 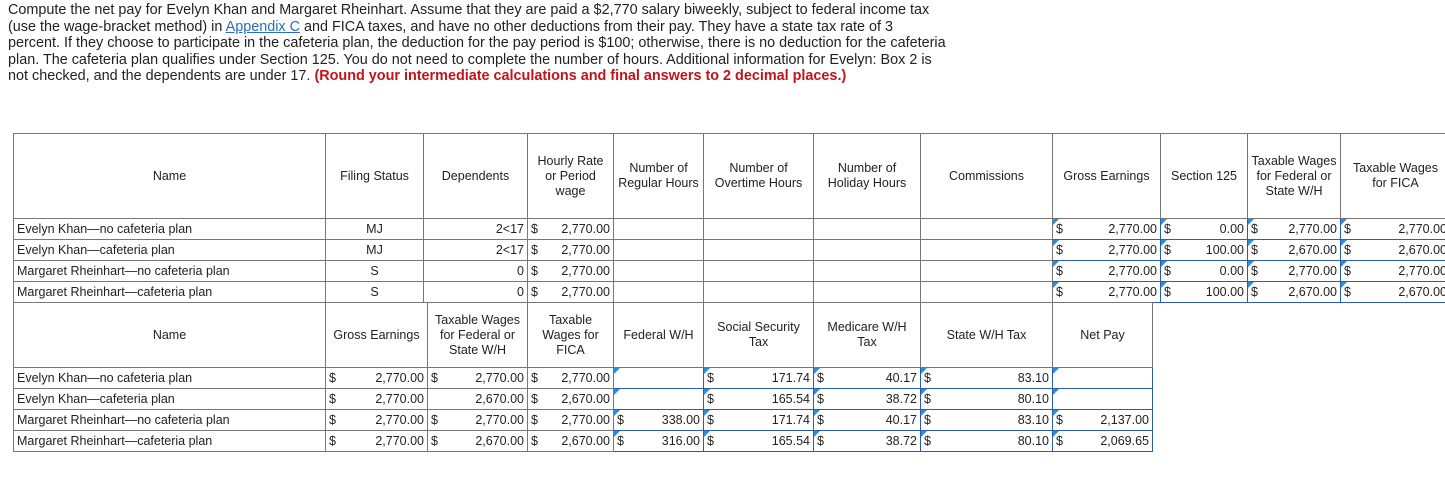 What do you see at coordinates (1102, 420) in the screenshot?
I see `input-cell: $2,137.00` at bounding box center [1102, 420].